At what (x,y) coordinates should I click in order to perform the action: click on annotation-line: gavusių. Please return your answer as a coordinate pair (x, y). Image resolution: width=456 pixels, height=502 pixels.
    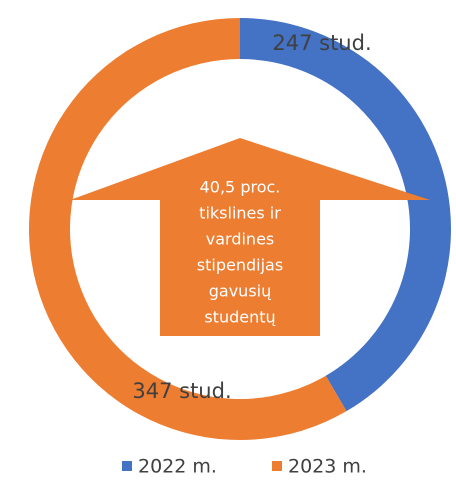
    Looking at the image, I should click on (240, 291).